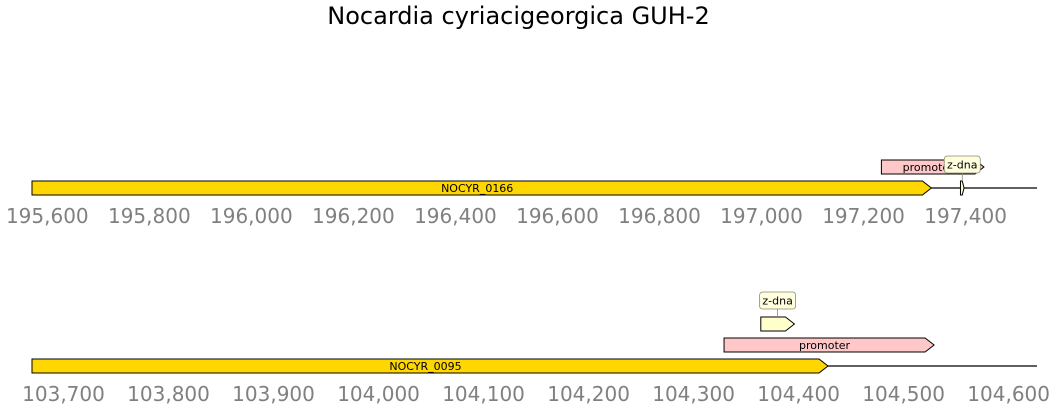 Image resolution: width=1055 pixels, height=409 pixels. What do you see at coordinates (903, 394) in the screenshot?
I see `tick-label: 104,500` at bounding box center [903, 394].